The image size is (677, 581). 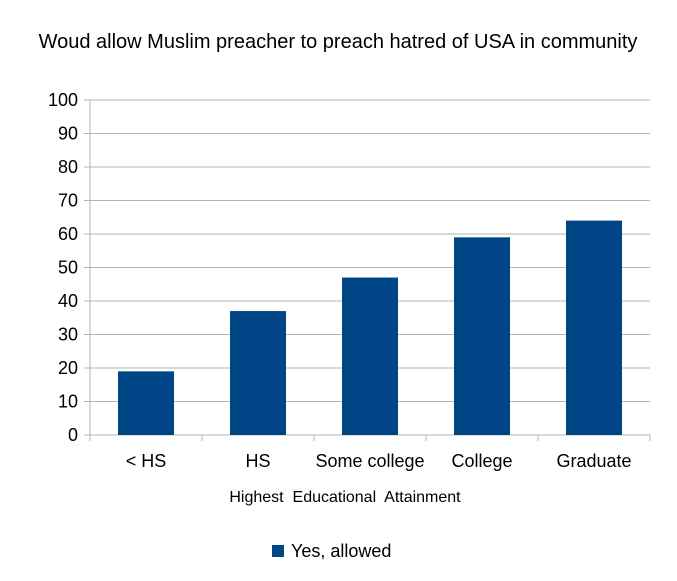 I want to click on y-tick-label: 100, so click(x=63, y=100).